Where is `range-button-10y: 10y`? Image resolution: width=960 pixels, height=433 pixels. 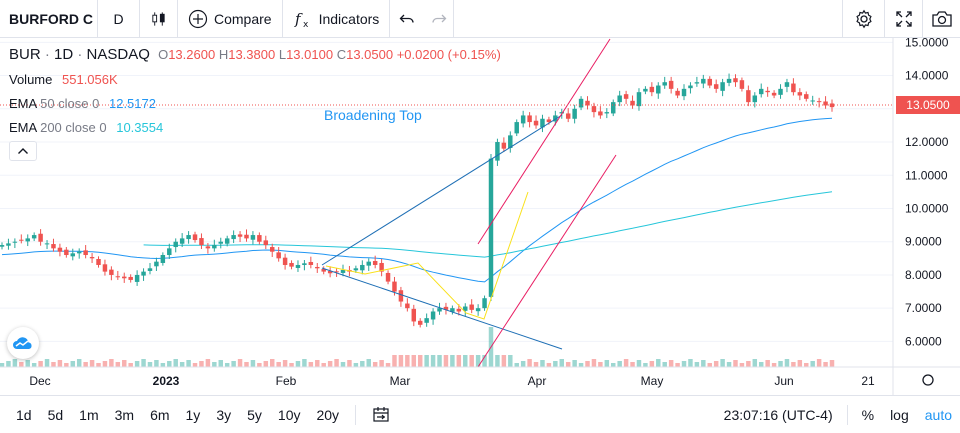
range-button-10y: 10y is located at coordinates (289, 414).